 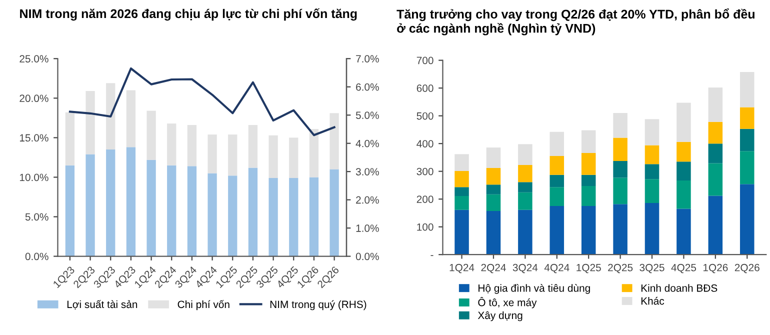 What do you see at coordinates (425, 199) in the screenshot?
I see `y-tick-label: 200` at bounding box center [425, 199].